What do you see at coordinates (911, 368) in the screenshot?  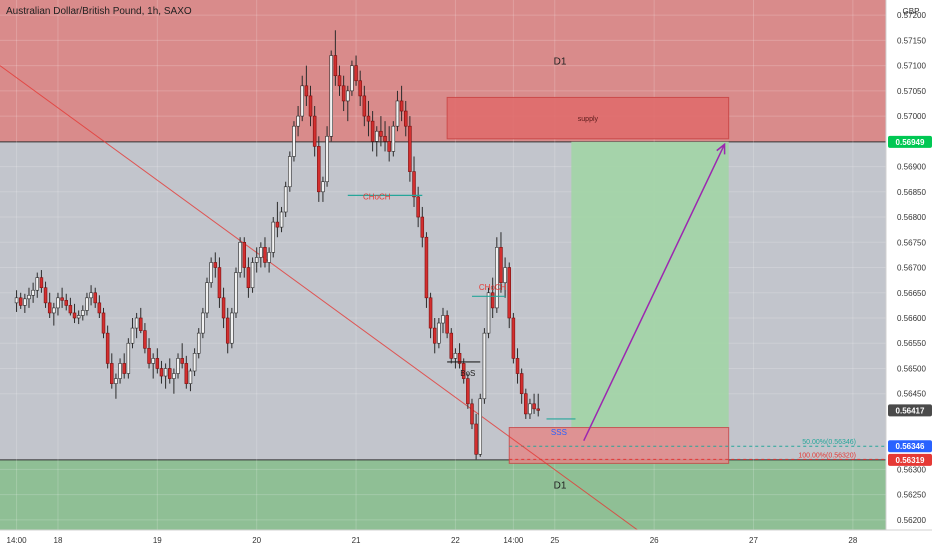 I see `y-tick-label: 0.56500` at bounding box center [911, 368].